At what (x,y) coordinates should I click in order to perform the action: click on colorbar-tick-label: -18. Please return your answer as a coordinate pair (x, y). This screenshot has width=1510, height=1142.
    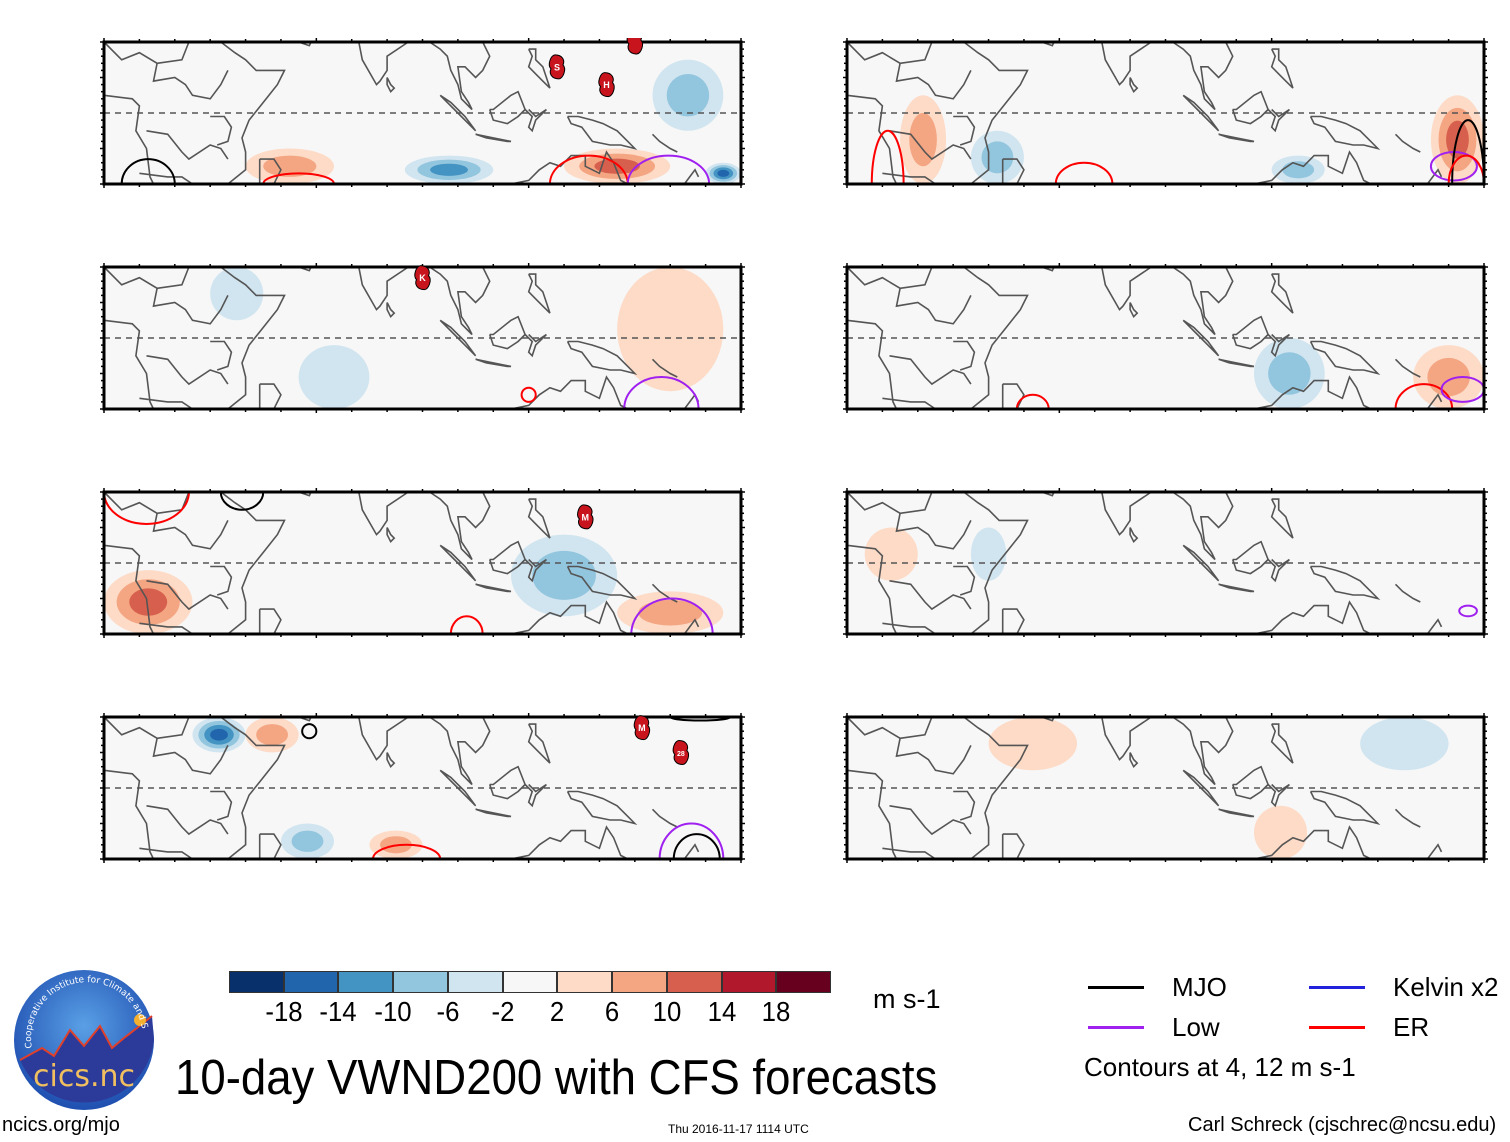
    Looking at the image, I should click on (284, 1011).